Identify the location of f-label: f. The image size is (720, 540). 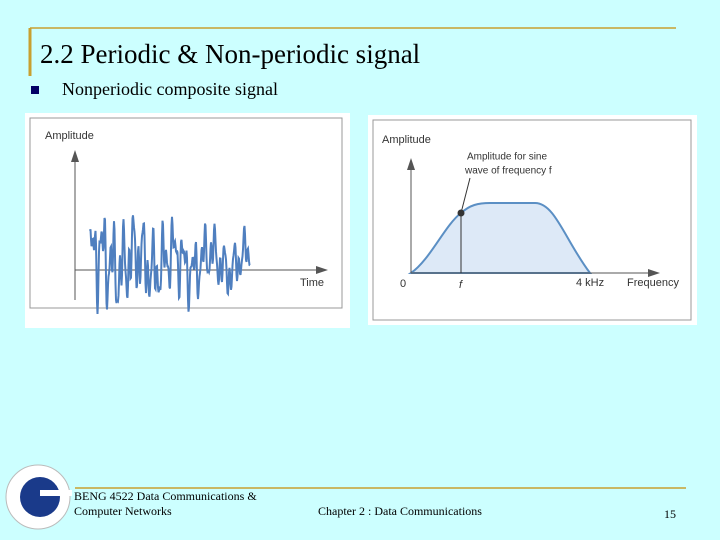
(461, 285).